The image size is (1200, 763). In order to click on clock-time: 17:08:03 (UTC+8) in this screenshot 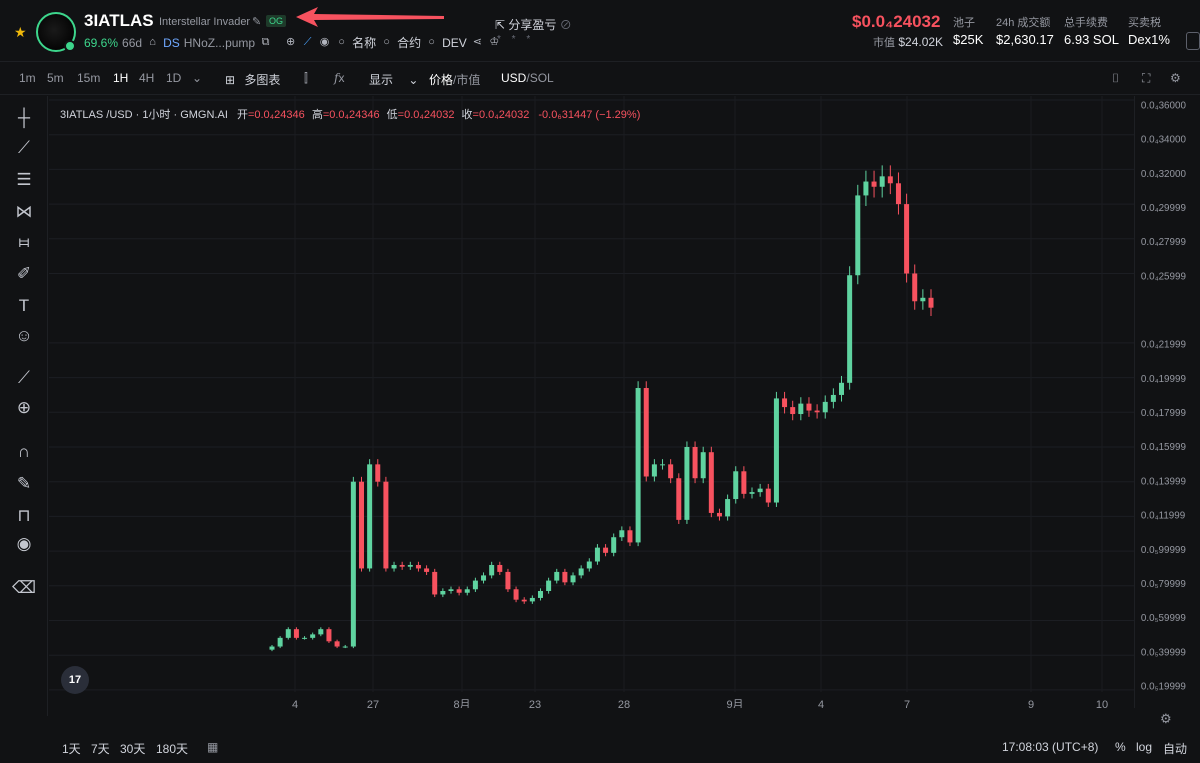, I will do `click(1050, 747)`.